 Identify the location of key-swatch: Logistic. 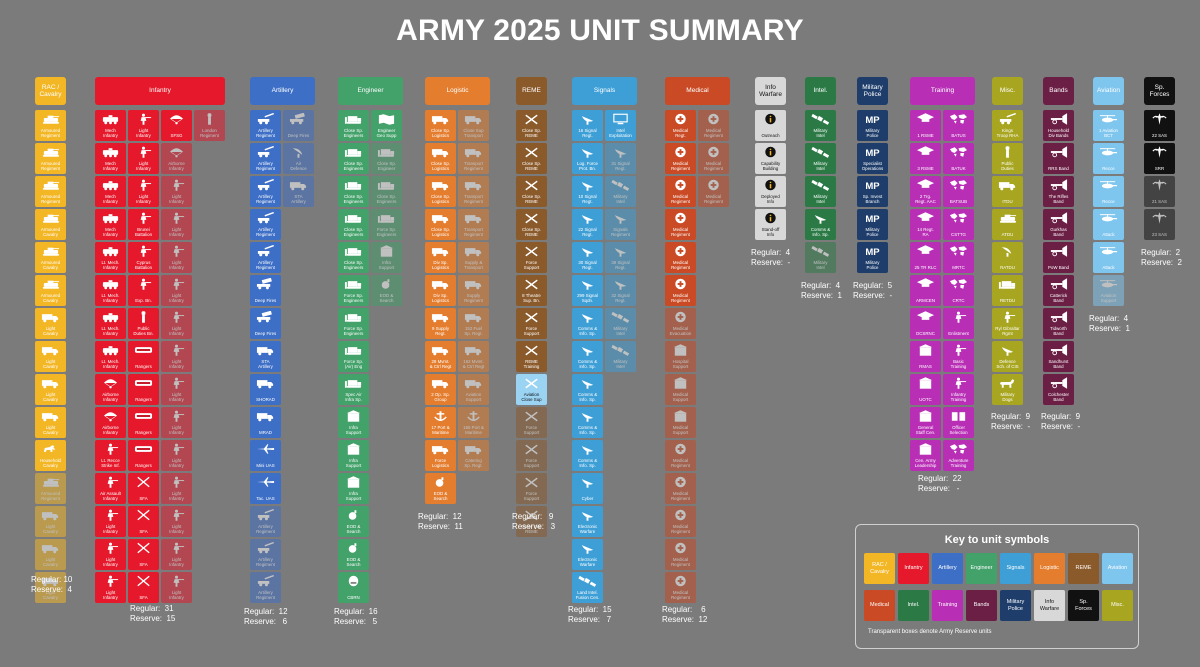
(1049, 568).